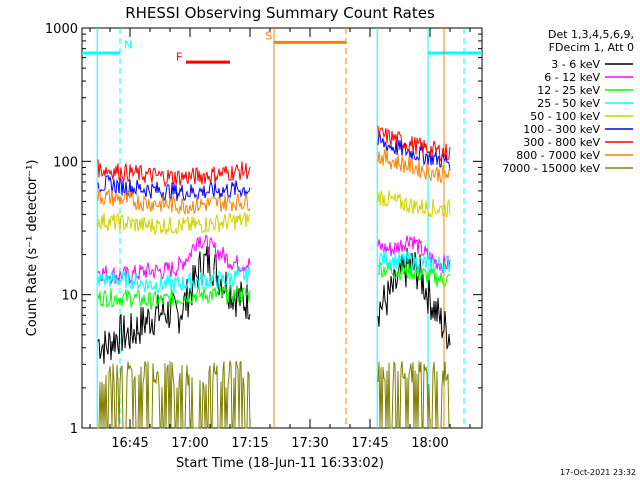 Image resolution: width=640 pixels, height=480 pixels. What do you see at coordinates (174, 223) in the screenshot?
I see `series-line-5-seg1` at bounding box center [174, 223].